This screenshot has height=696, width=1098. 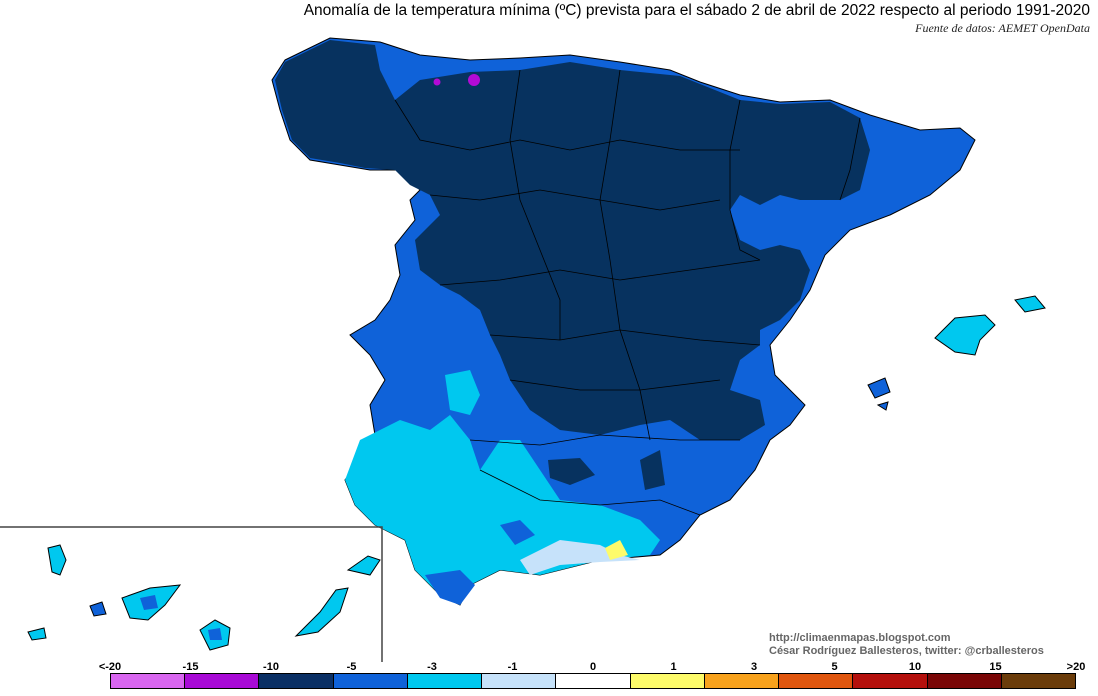 What do you see at coordinates (363, 565) in the screenshot?
I see `lanzarote` at bounding box center [363, 565].